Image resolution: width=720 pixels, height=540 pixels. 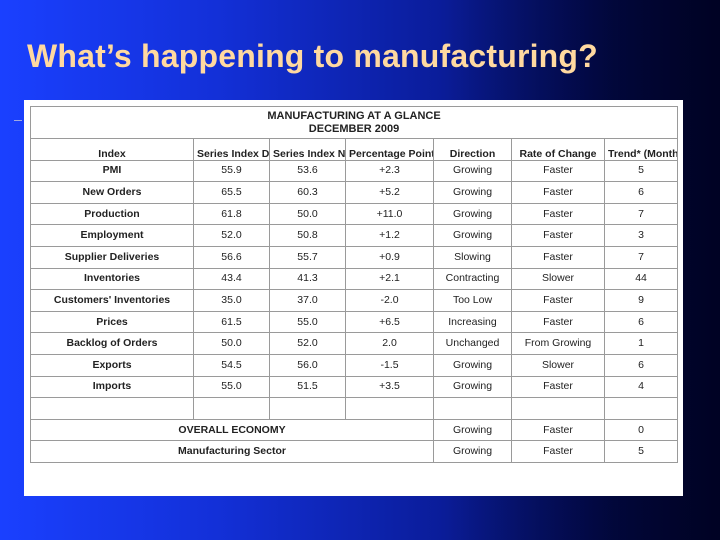 What do you see at coordinates (389, 322) in the screenshot?
I see `cell-percentage-change: +6.5` at bounding box center [389, 322].